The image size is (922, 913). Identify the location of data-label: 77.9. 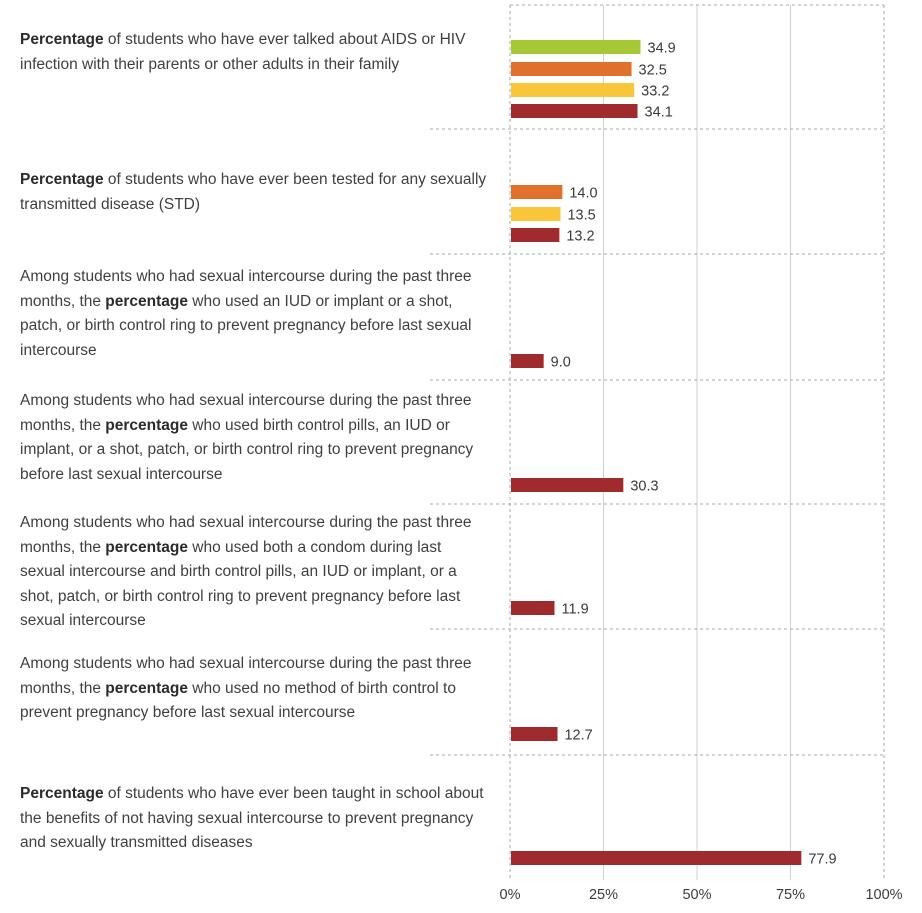
(822, 860).